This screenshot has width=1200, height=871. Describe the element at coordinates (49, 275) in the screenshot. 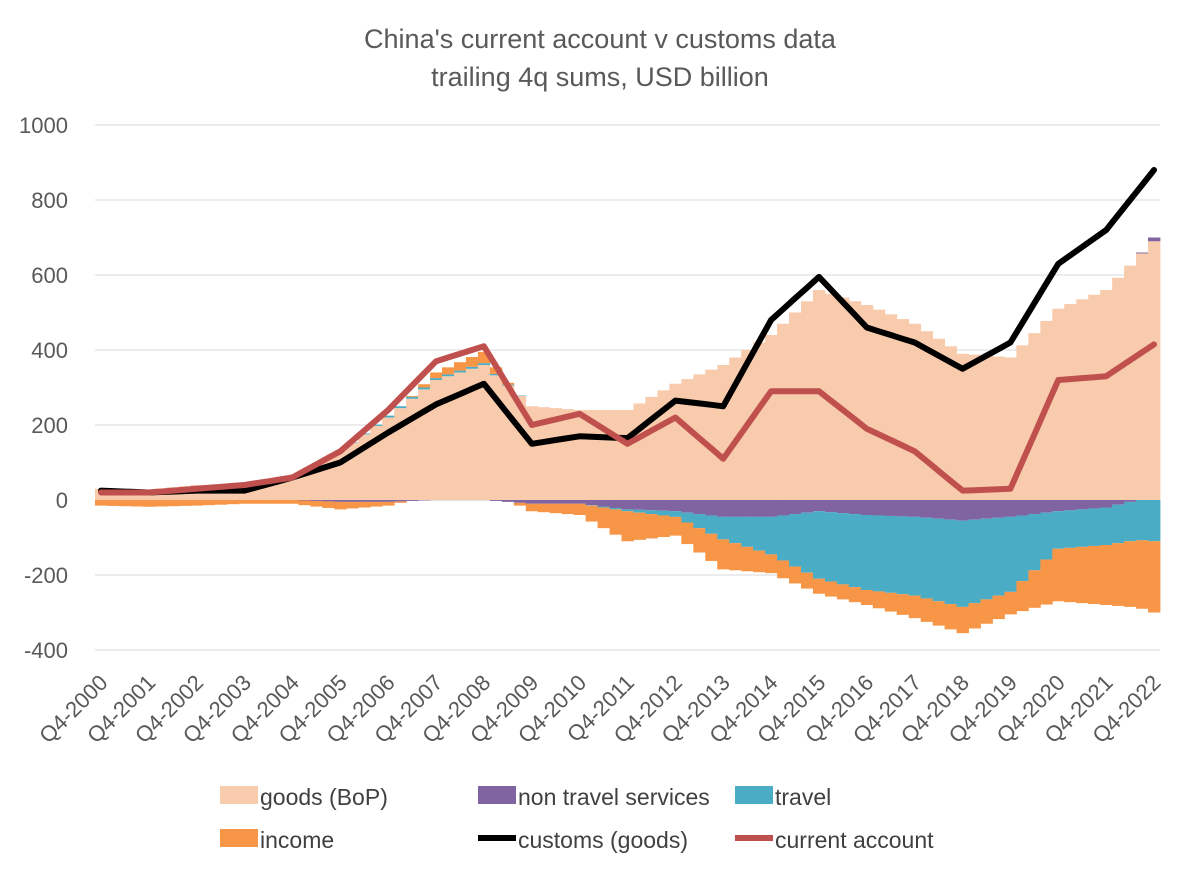

I see `y-tick-label: 600` at that location.